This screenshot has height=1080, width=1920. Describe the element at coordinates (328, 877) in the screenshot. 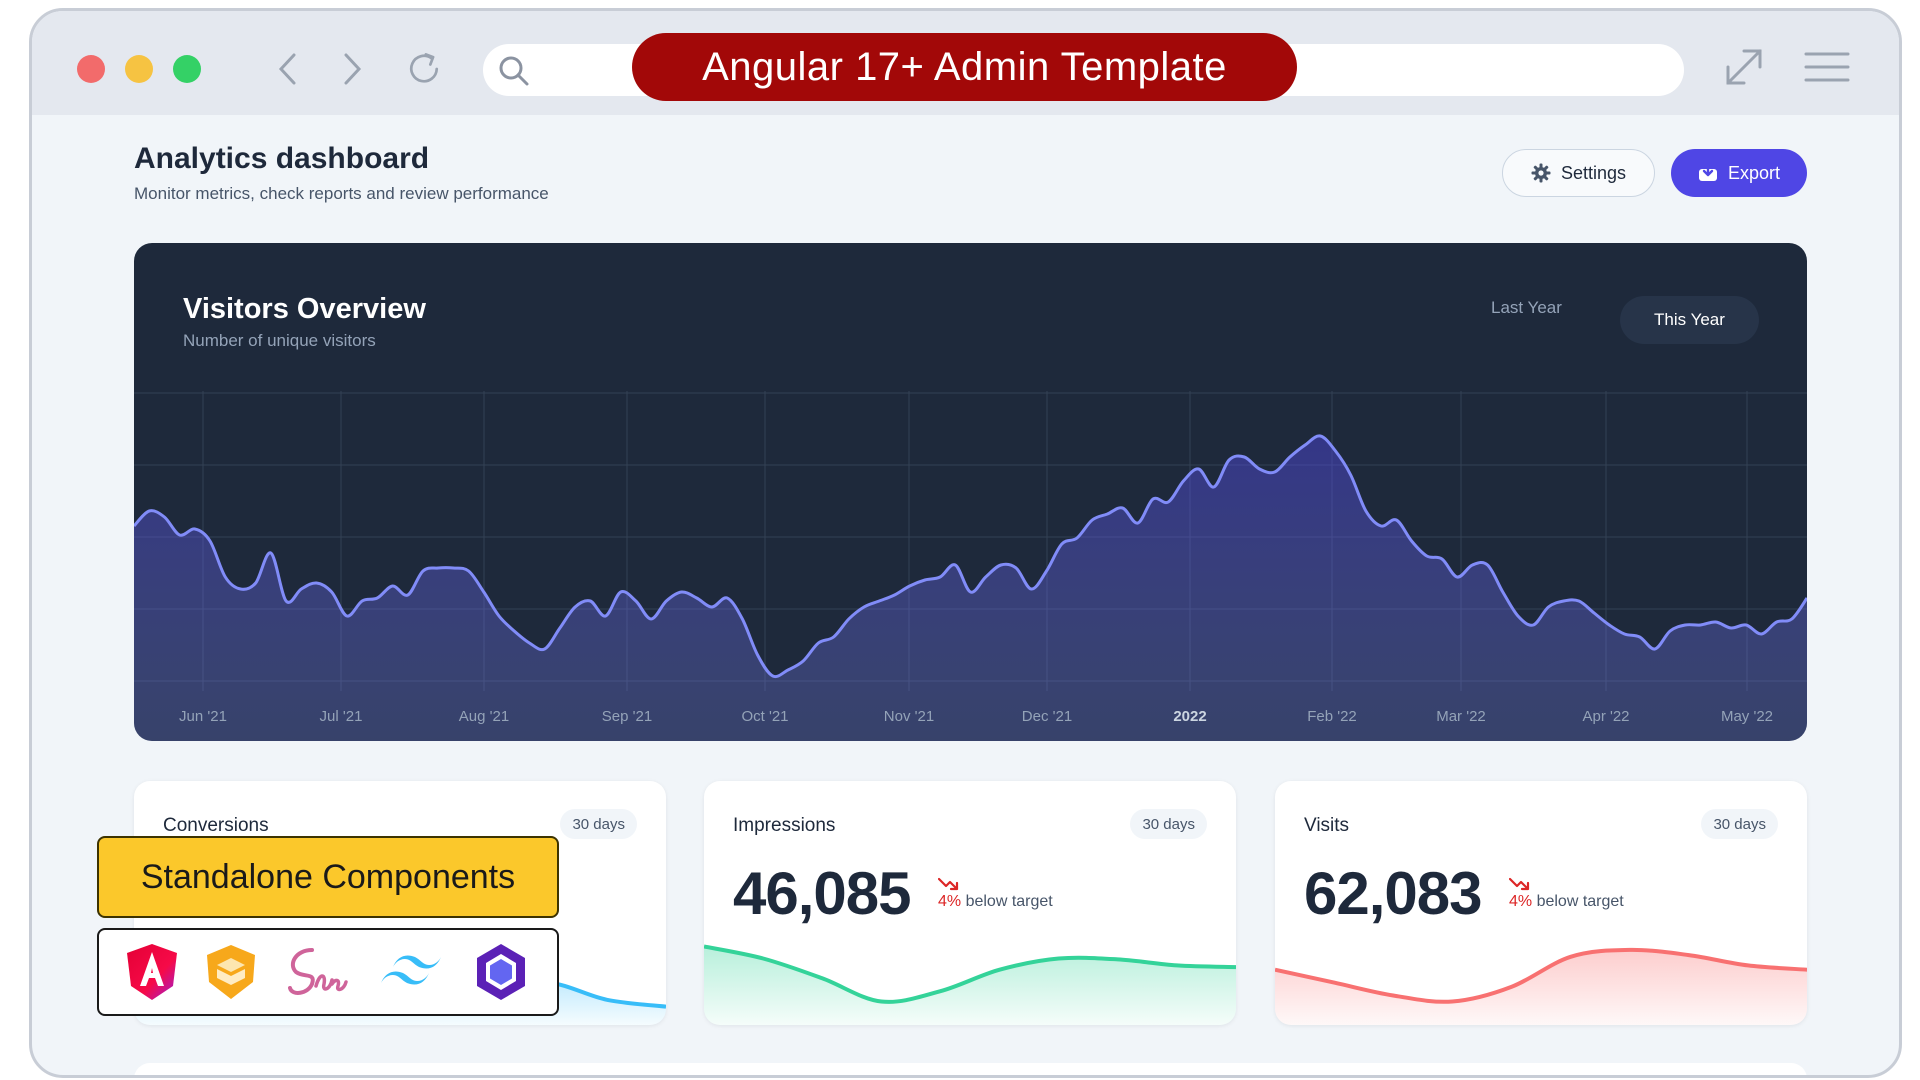

I see `standalone-components-banner: Standalone Components` at that location.